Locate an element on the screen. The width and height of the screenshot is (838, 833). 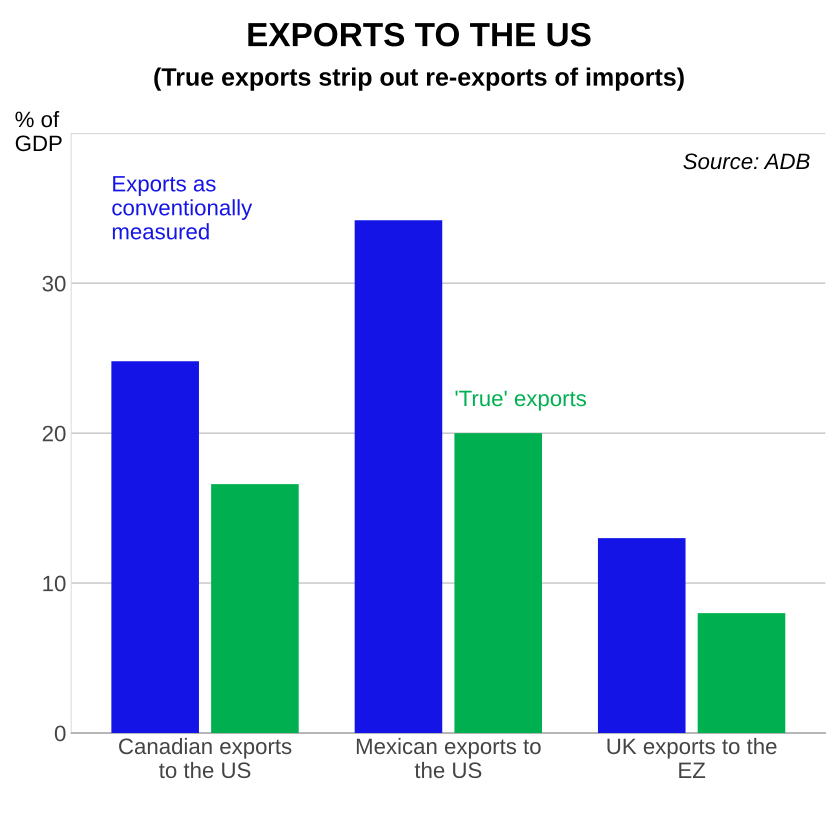
chart-title: EXPORTS TO THE US is located at coordinates (419, 34).